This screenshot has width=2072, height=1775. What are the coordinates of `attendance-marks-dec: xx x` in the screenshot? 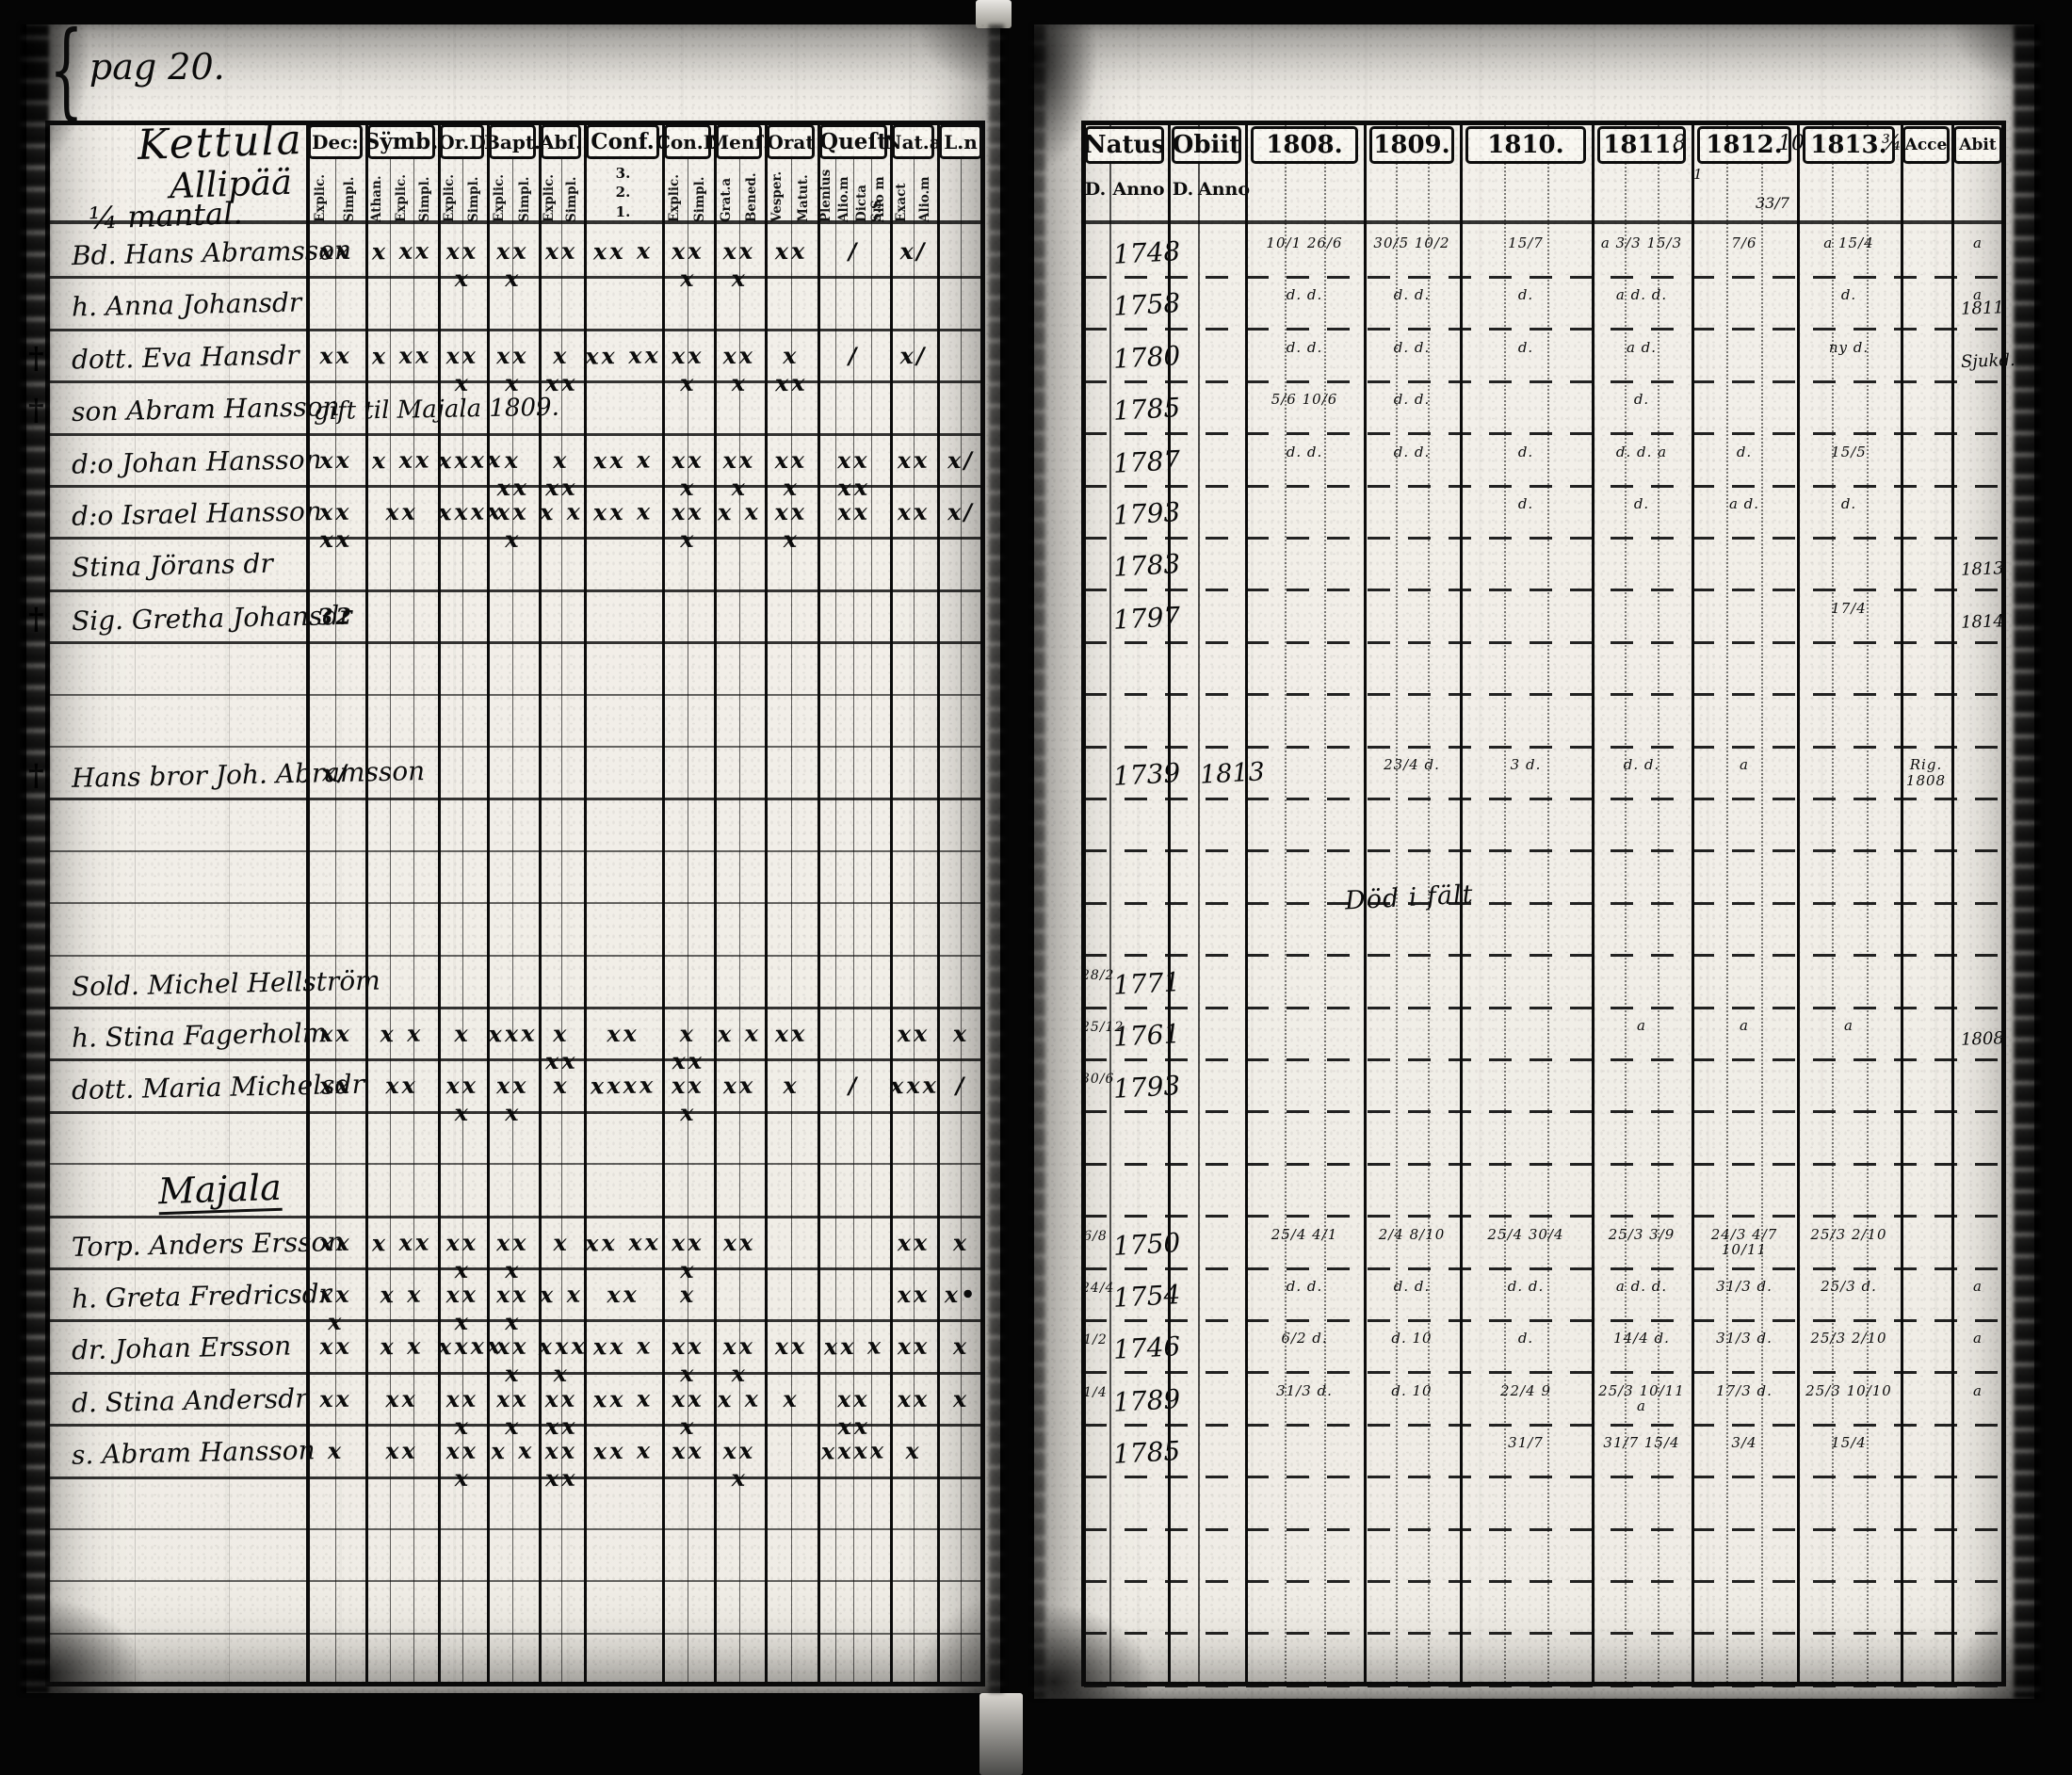 It's located at (335, 1308).